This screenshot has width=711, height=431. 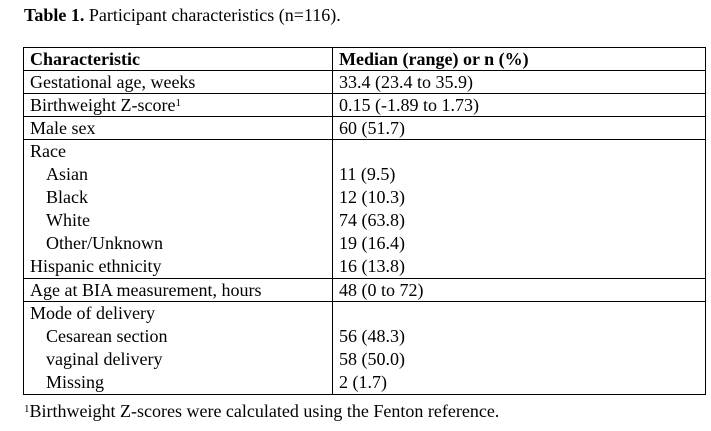 I want to click on row-value-male-sex: 60 (51.7), so click(x=519, y=128).